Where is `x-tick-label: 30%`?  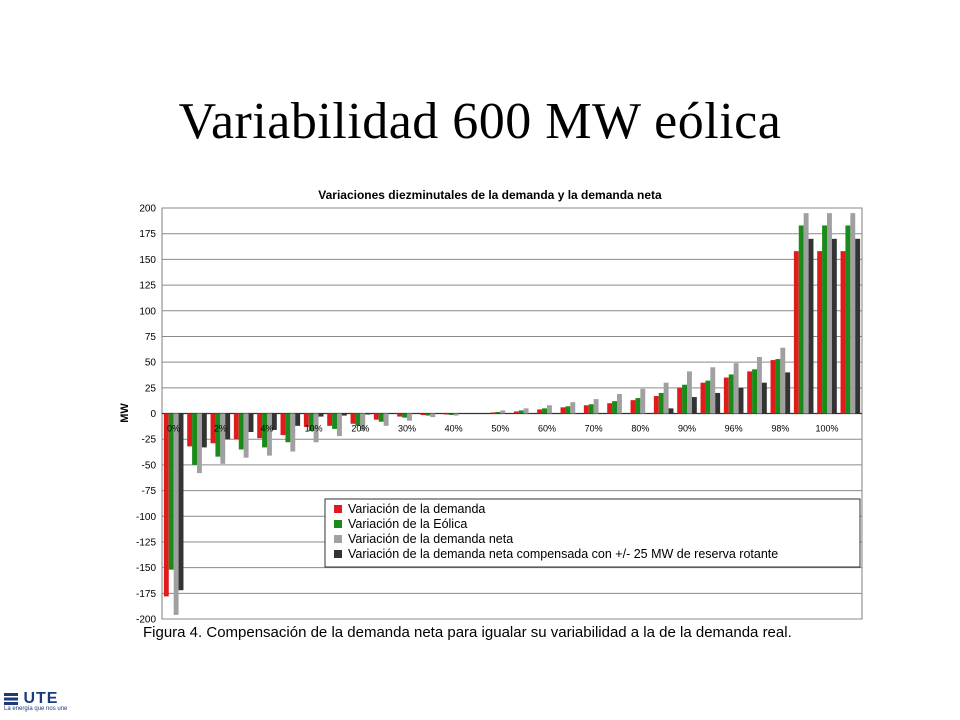
x-tick-label: 30% is located at coordinates (407, 429).